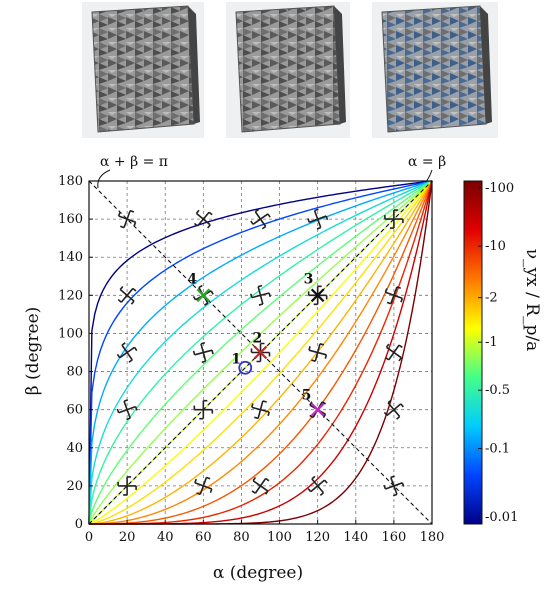 This screenshot has height=600, width=544. I want to click on x-axis-title: α (degree), so click(258, 573).